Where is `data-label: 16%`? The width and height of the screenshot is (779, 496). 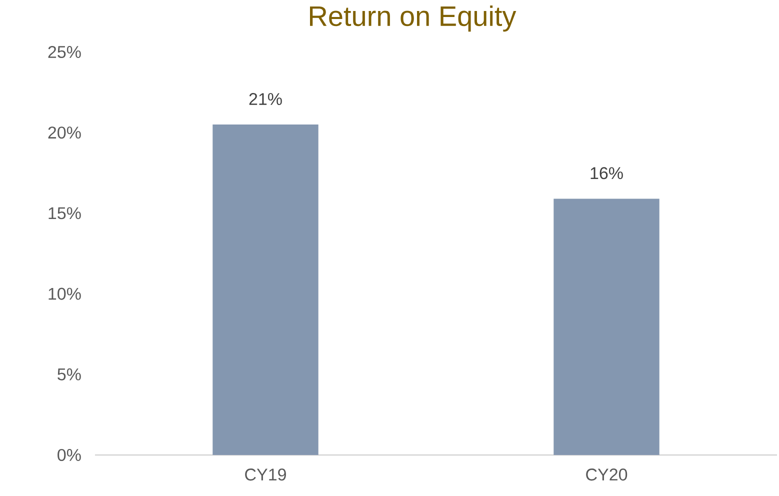
data-label: 16% is located at coordinates (606, 173).